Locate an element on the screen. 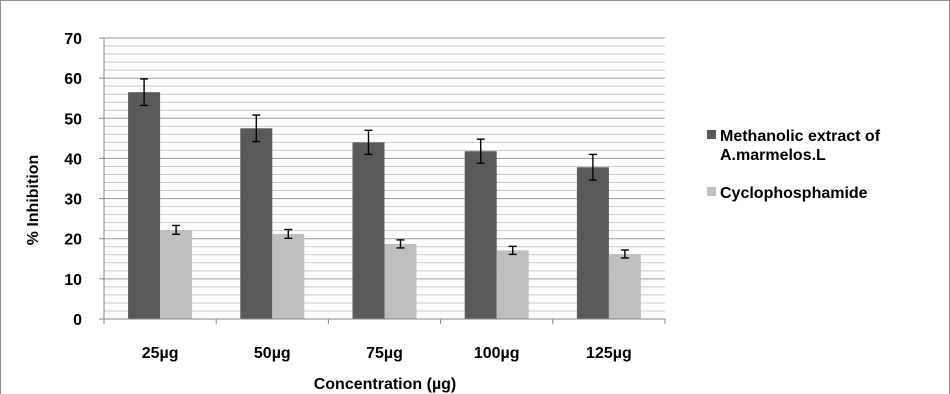 This screenshot has height=394, width=950. legend-swatch-methanolic-extract is located at coordinates (711, 134).